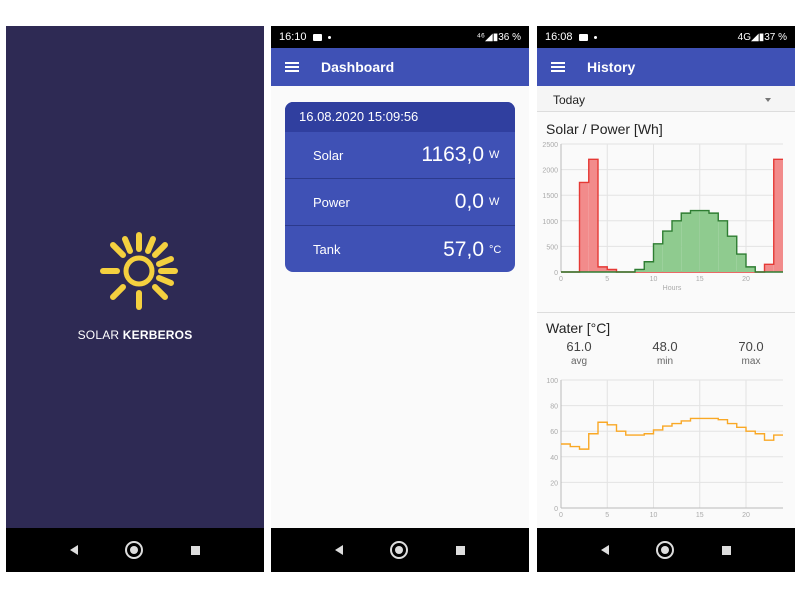  What do you see at coordinates (400, 37) in the screenshot?
I see `status-bar: 16:10 ⁴⁶◢▮36 %` at bounding box center [400, 37].